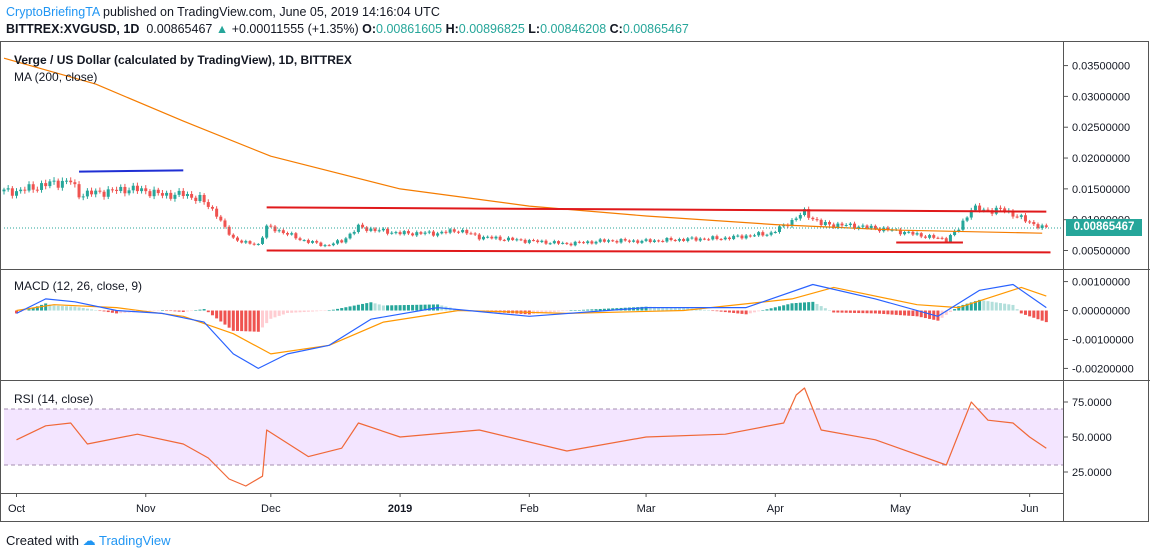 The height and width of the screenshot is (558, 1150). What do you see at coordinates (179, 29) in the screenshot?
I see `last-price: 0.00865467` at bounding box center [179, 29].